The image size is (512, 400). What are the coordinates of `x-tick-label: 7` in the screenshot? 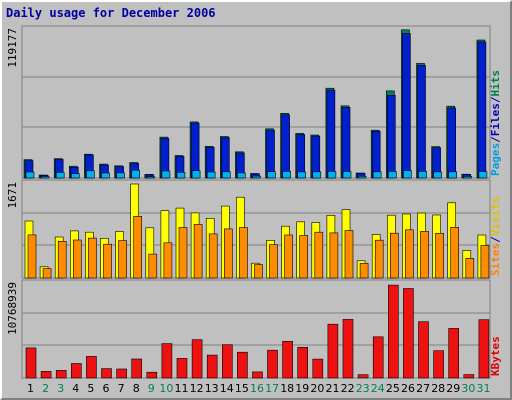 It's located at (121, 388).